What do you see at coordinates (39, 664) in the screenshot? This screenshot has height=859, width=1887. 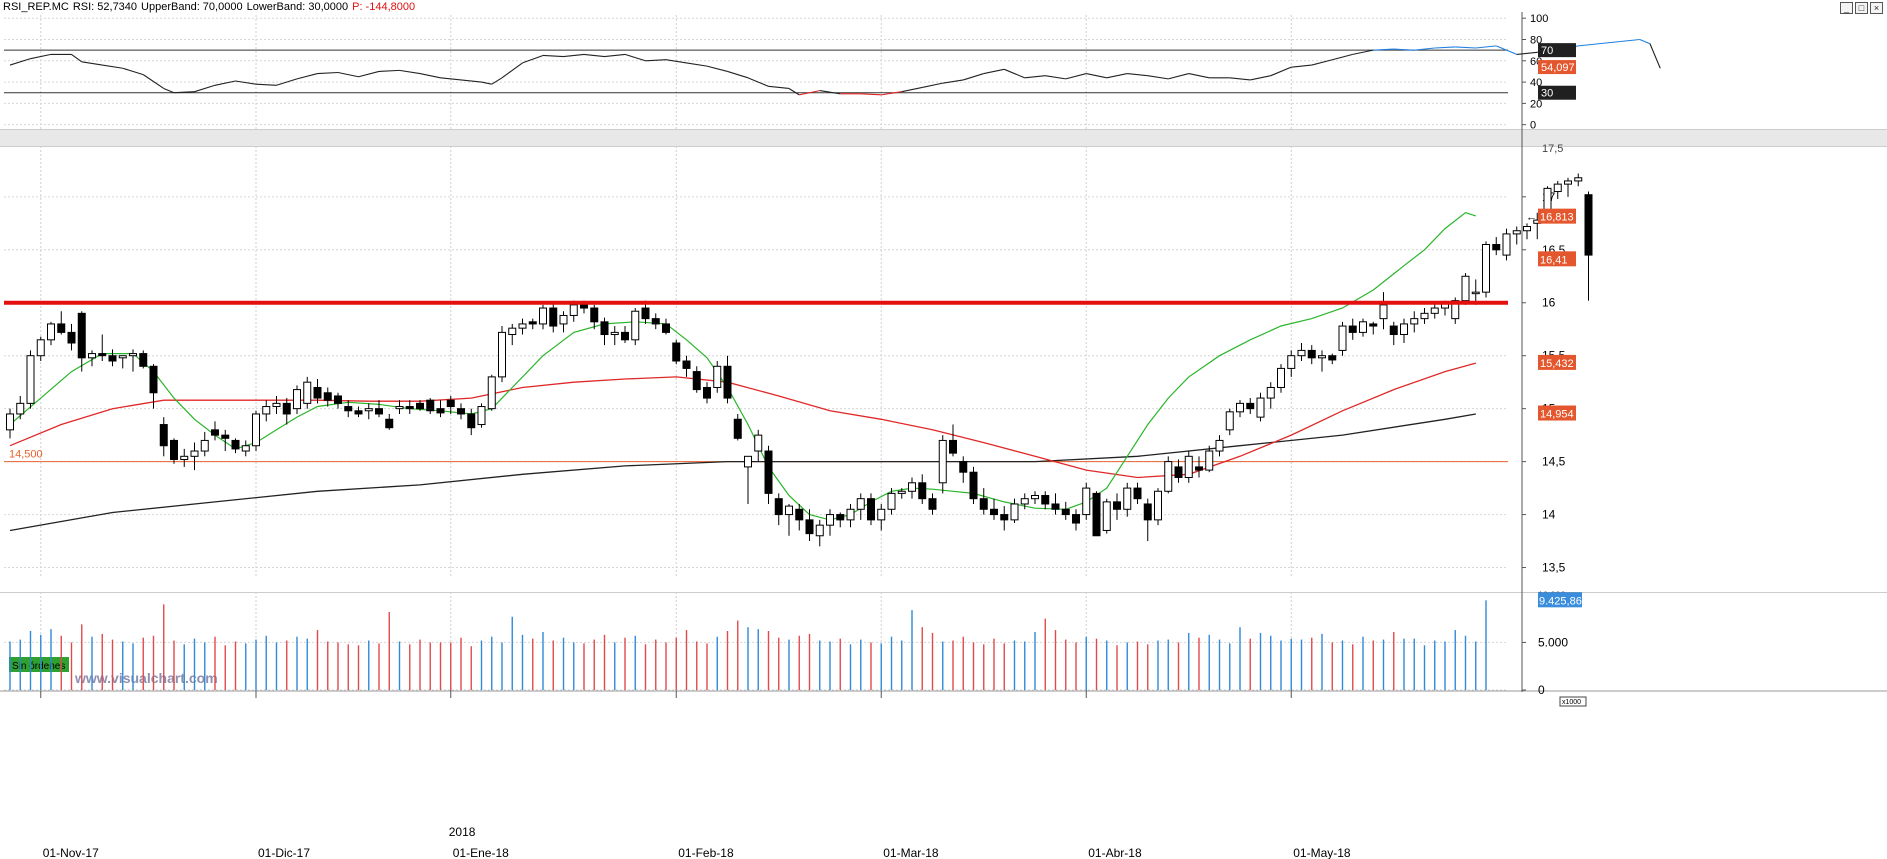 I see `orders-badge: Sin órdenes` at bounding box center [39, 664].